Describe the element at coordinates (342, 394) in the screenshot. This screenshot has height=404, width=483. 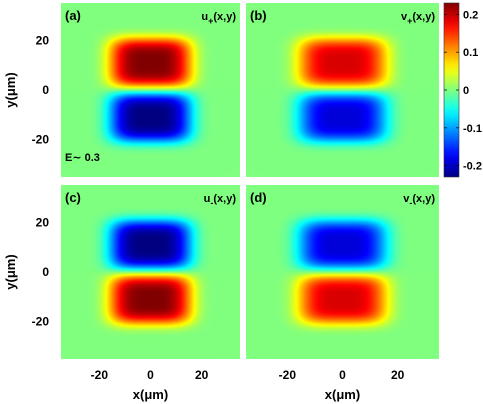
I see `panel-d-xlabel: x(μm)` at that location.